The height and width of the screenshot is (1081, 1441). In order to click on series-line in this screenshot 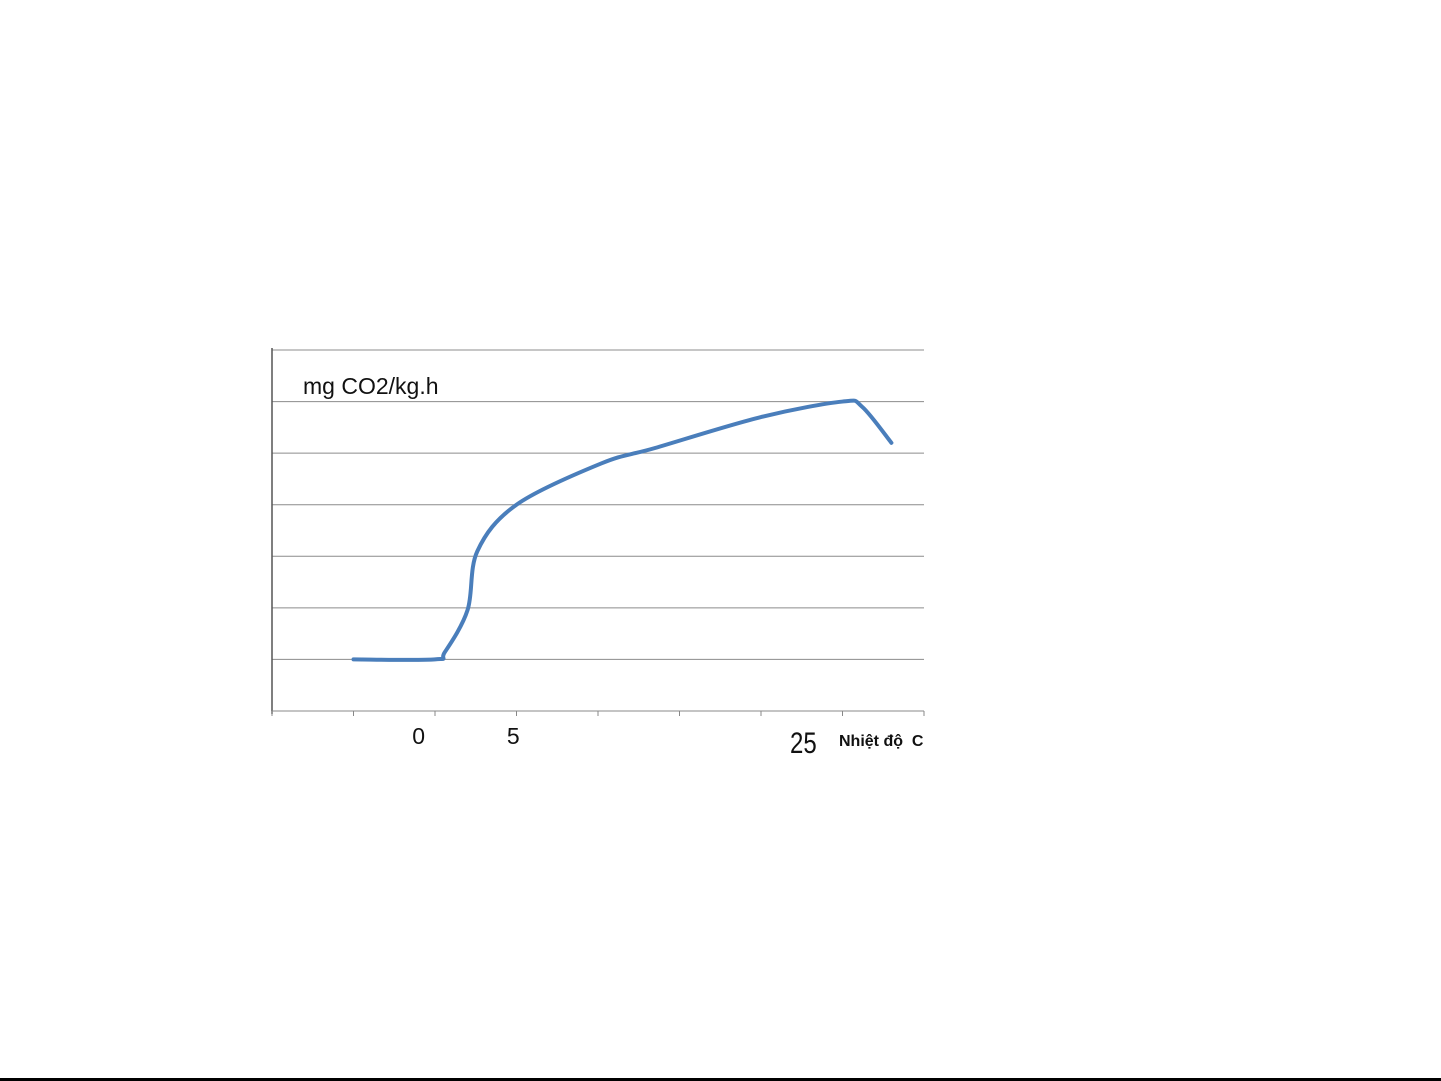, I will do `click(622, 530)`.